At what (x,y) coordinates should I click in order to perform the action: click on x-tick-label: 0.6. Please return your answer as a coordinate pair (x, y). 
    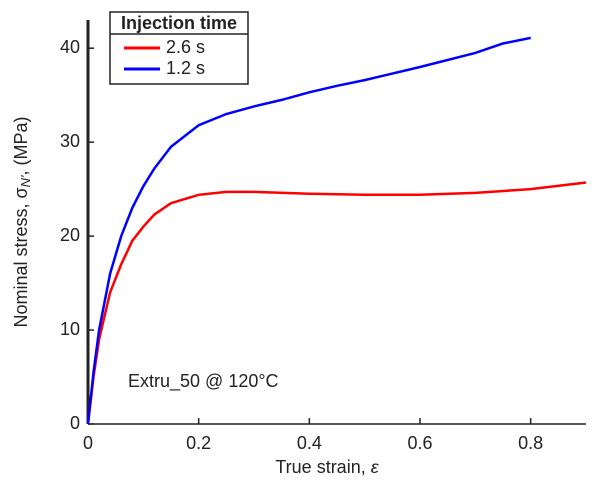
    Looking at the image, I should click on (419, 443).